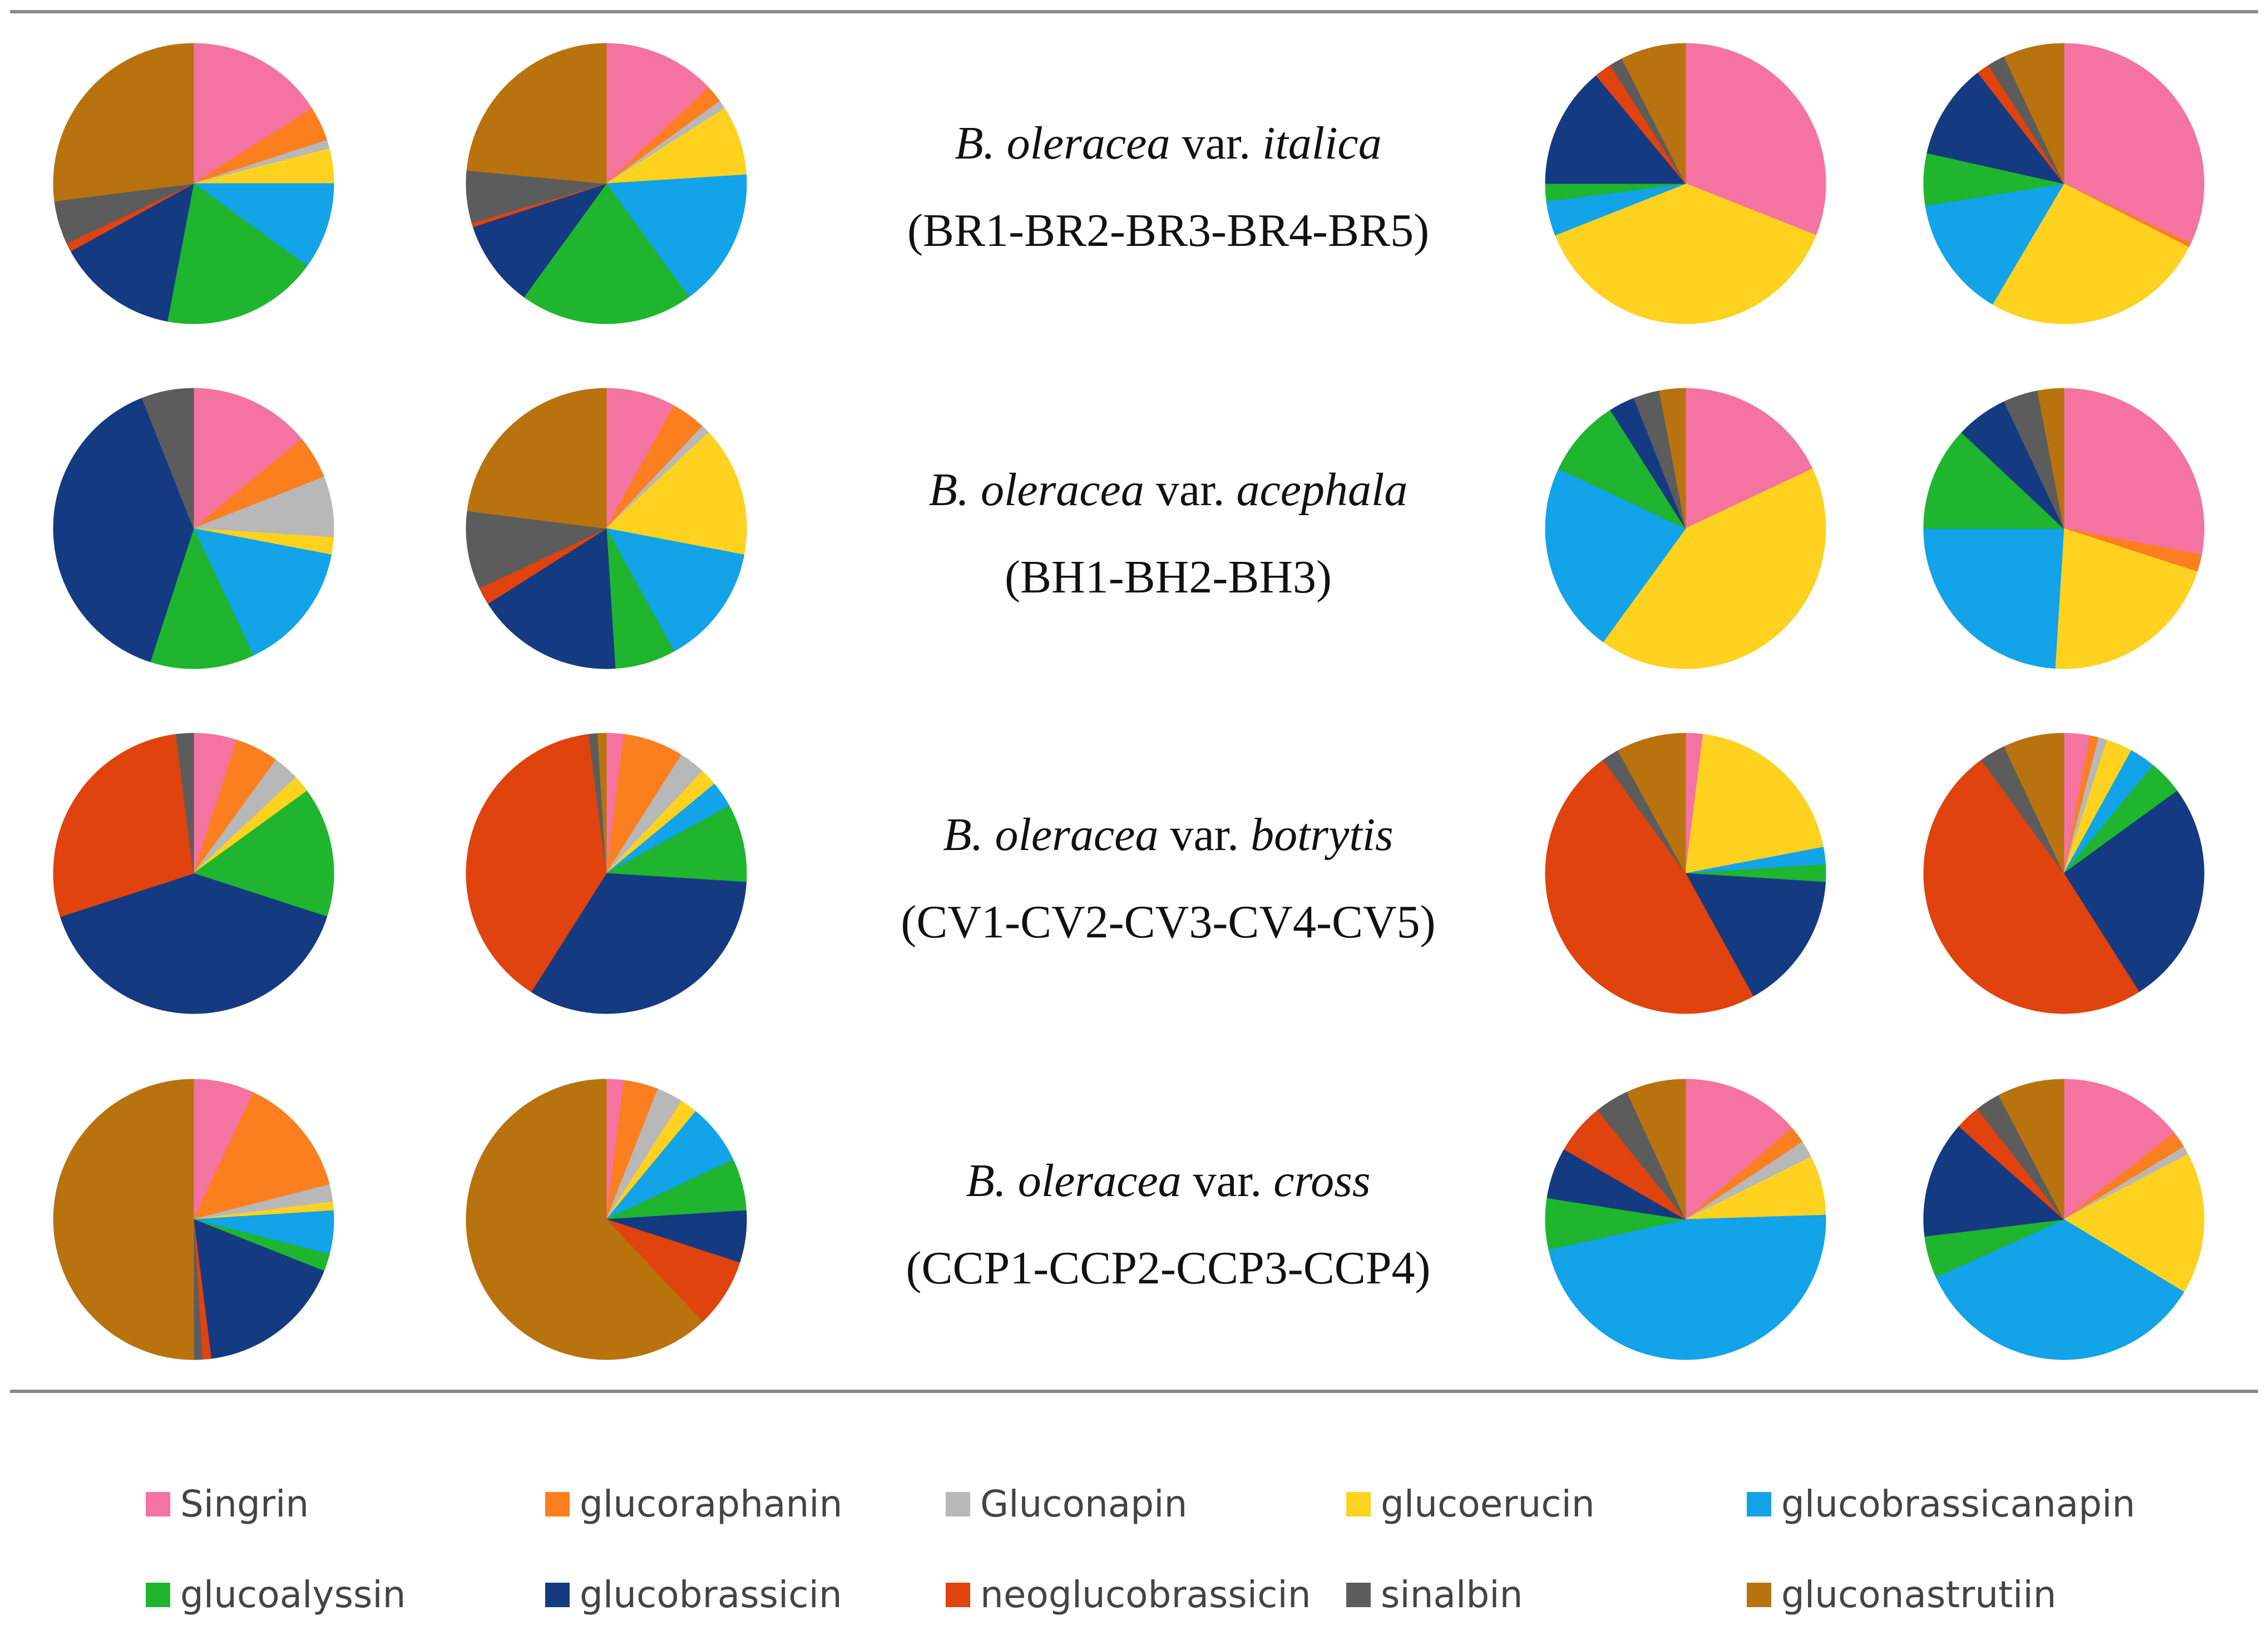  I want to click on group-variety: acephala, so click(1322, 490).